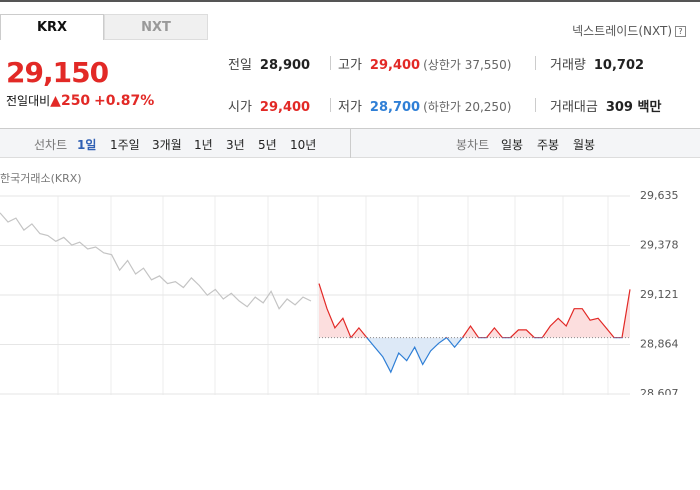  I want to click on tab: NXT, so click(156, 27).